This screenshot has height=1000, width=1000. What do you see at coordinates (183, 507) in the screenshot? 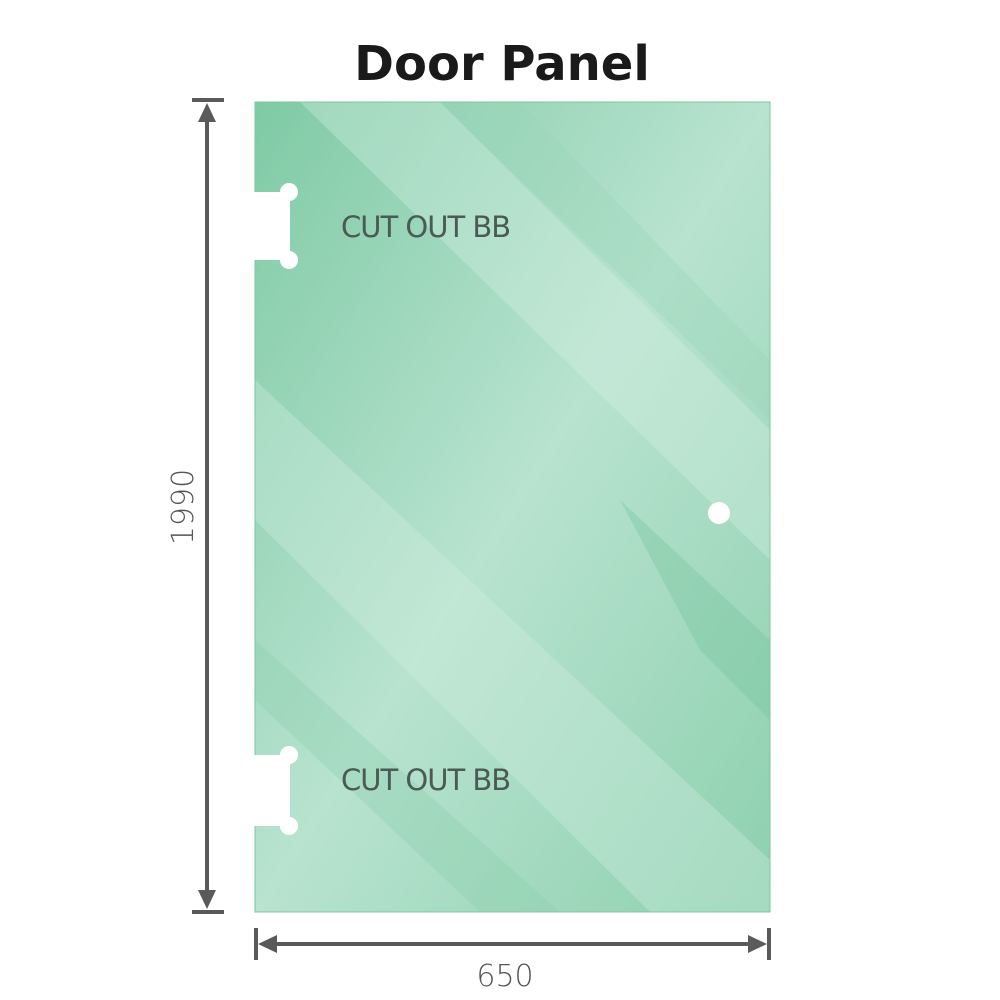
I see `height-label: 1990` at bounding box center [183, 507].